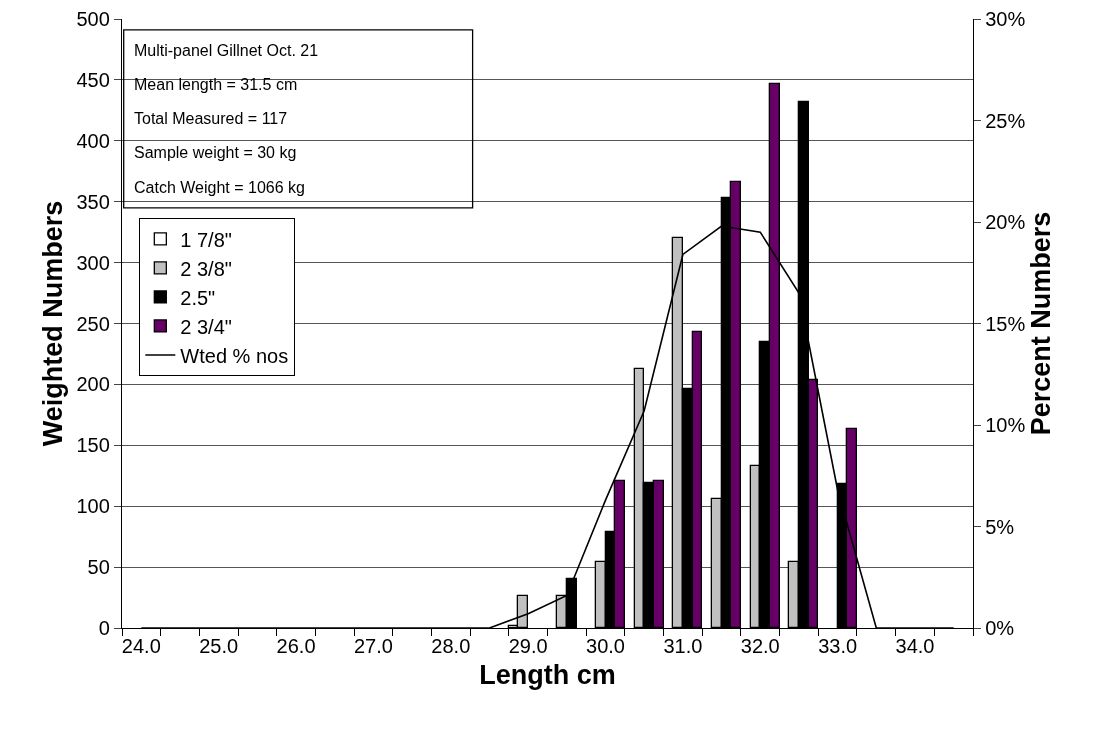 The height and width of the screenshot is (730, 1096). What do you see at coordinates (528, 646) in the screenshot?
I see `x-tick-label: 29.0` at bounding box center [528, 646].